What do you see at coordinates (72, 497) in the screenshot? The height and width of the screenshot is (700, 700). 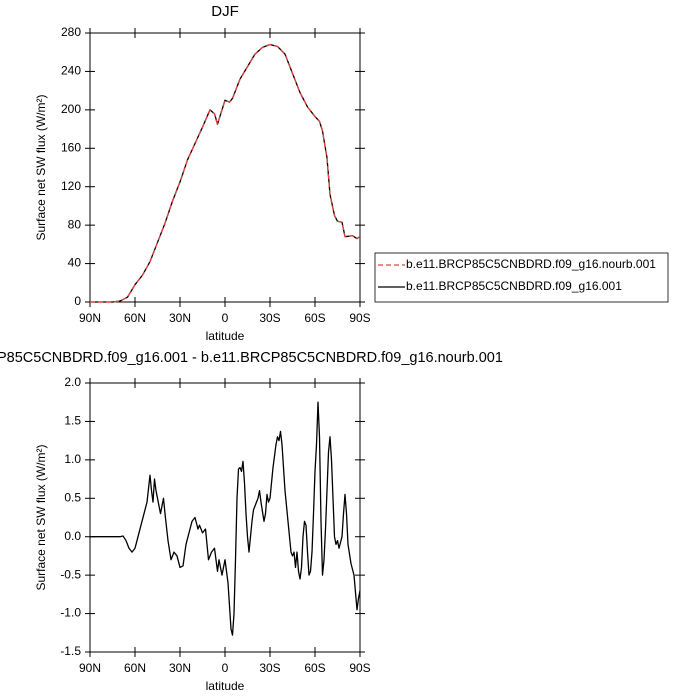 I see `y-tick-label: 0.5` at bounding box center [72, 497].